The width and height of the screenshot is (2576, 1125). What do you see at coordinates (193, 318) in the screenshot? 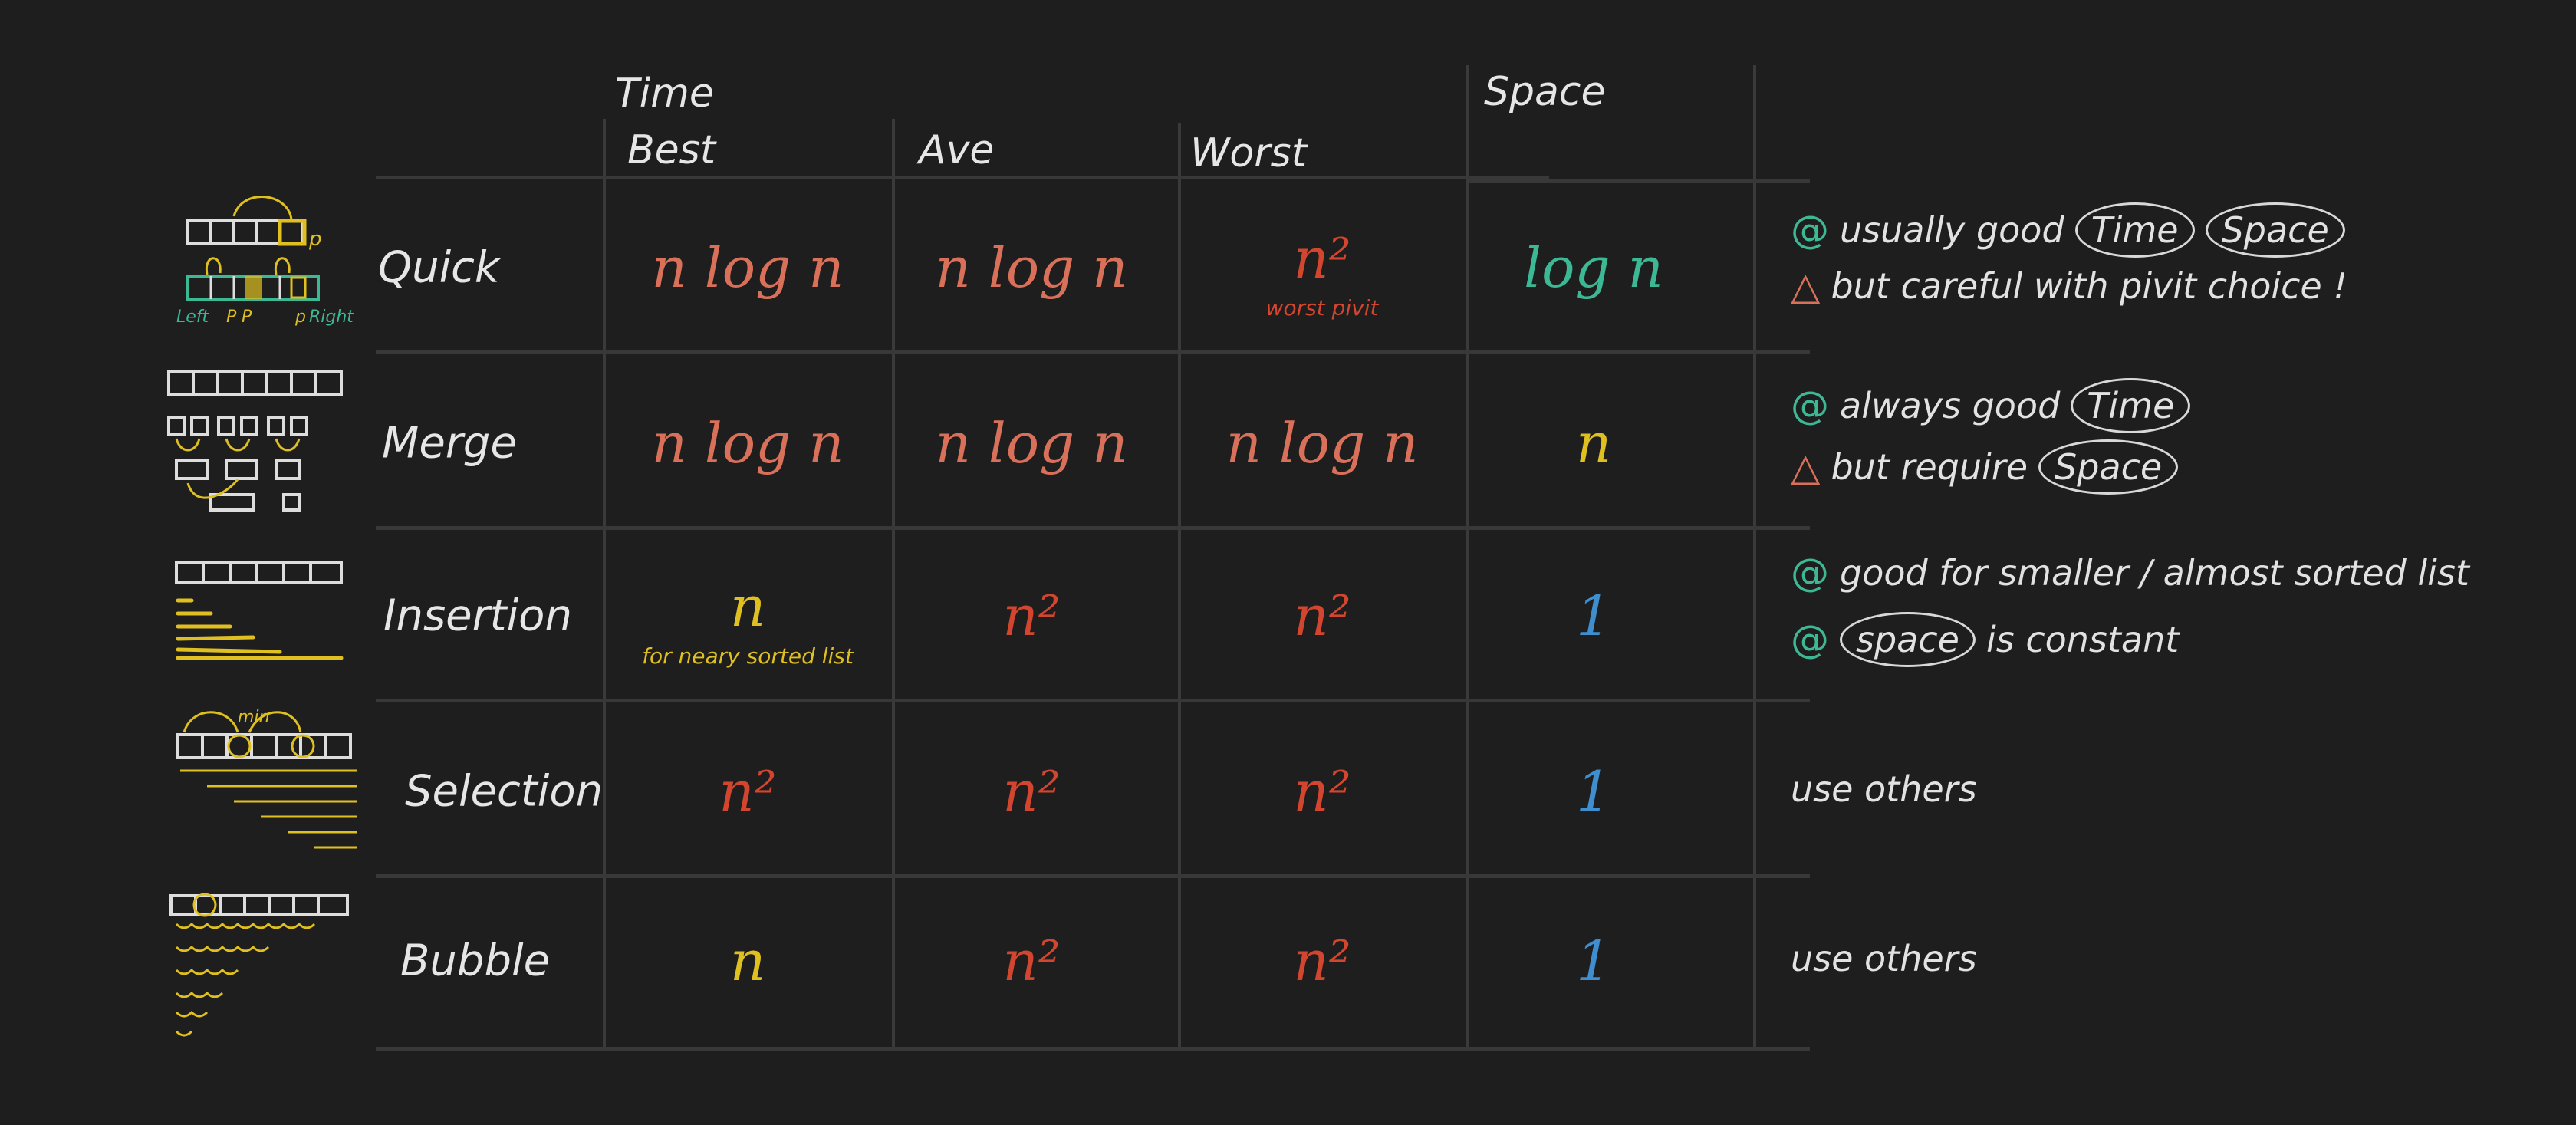
I see `quick-left-label: Left` at bounding box center [193, 318].